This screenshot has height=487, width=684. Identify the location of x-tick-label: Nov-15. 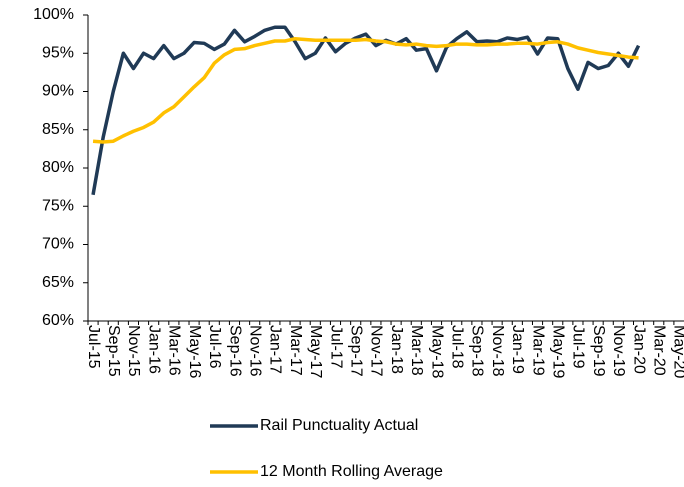
(133, 351).